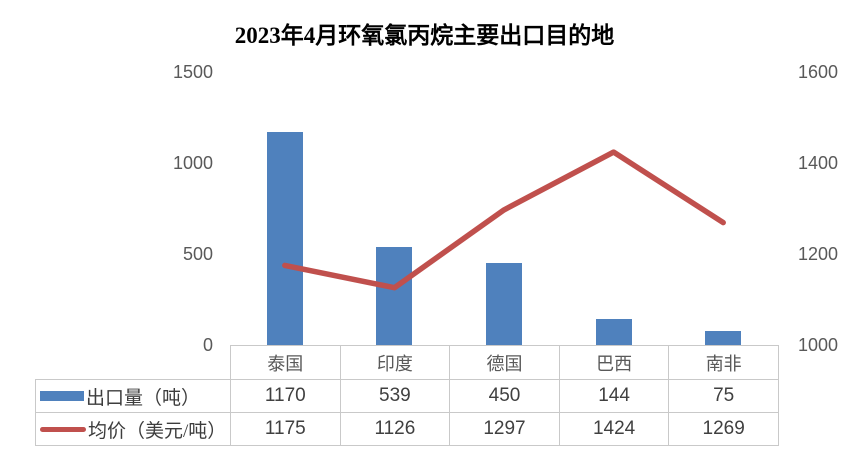  I want to click on legend-label: 出口量（吨）, so click(143, 398).